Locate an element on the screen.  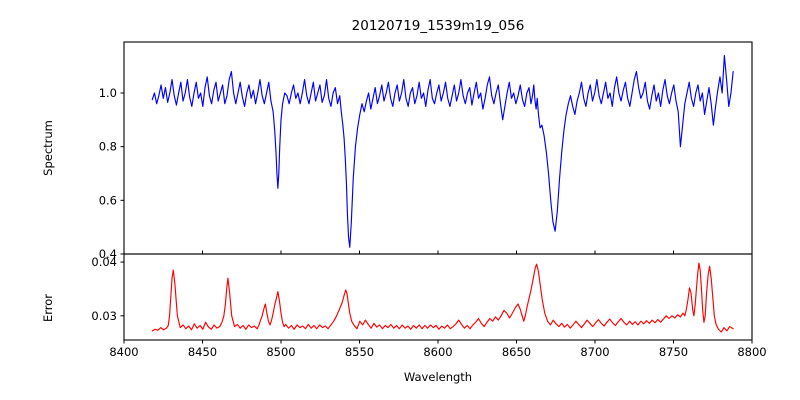
error-ytick-label-0: 0.04 is located at coordinates (104, 262).